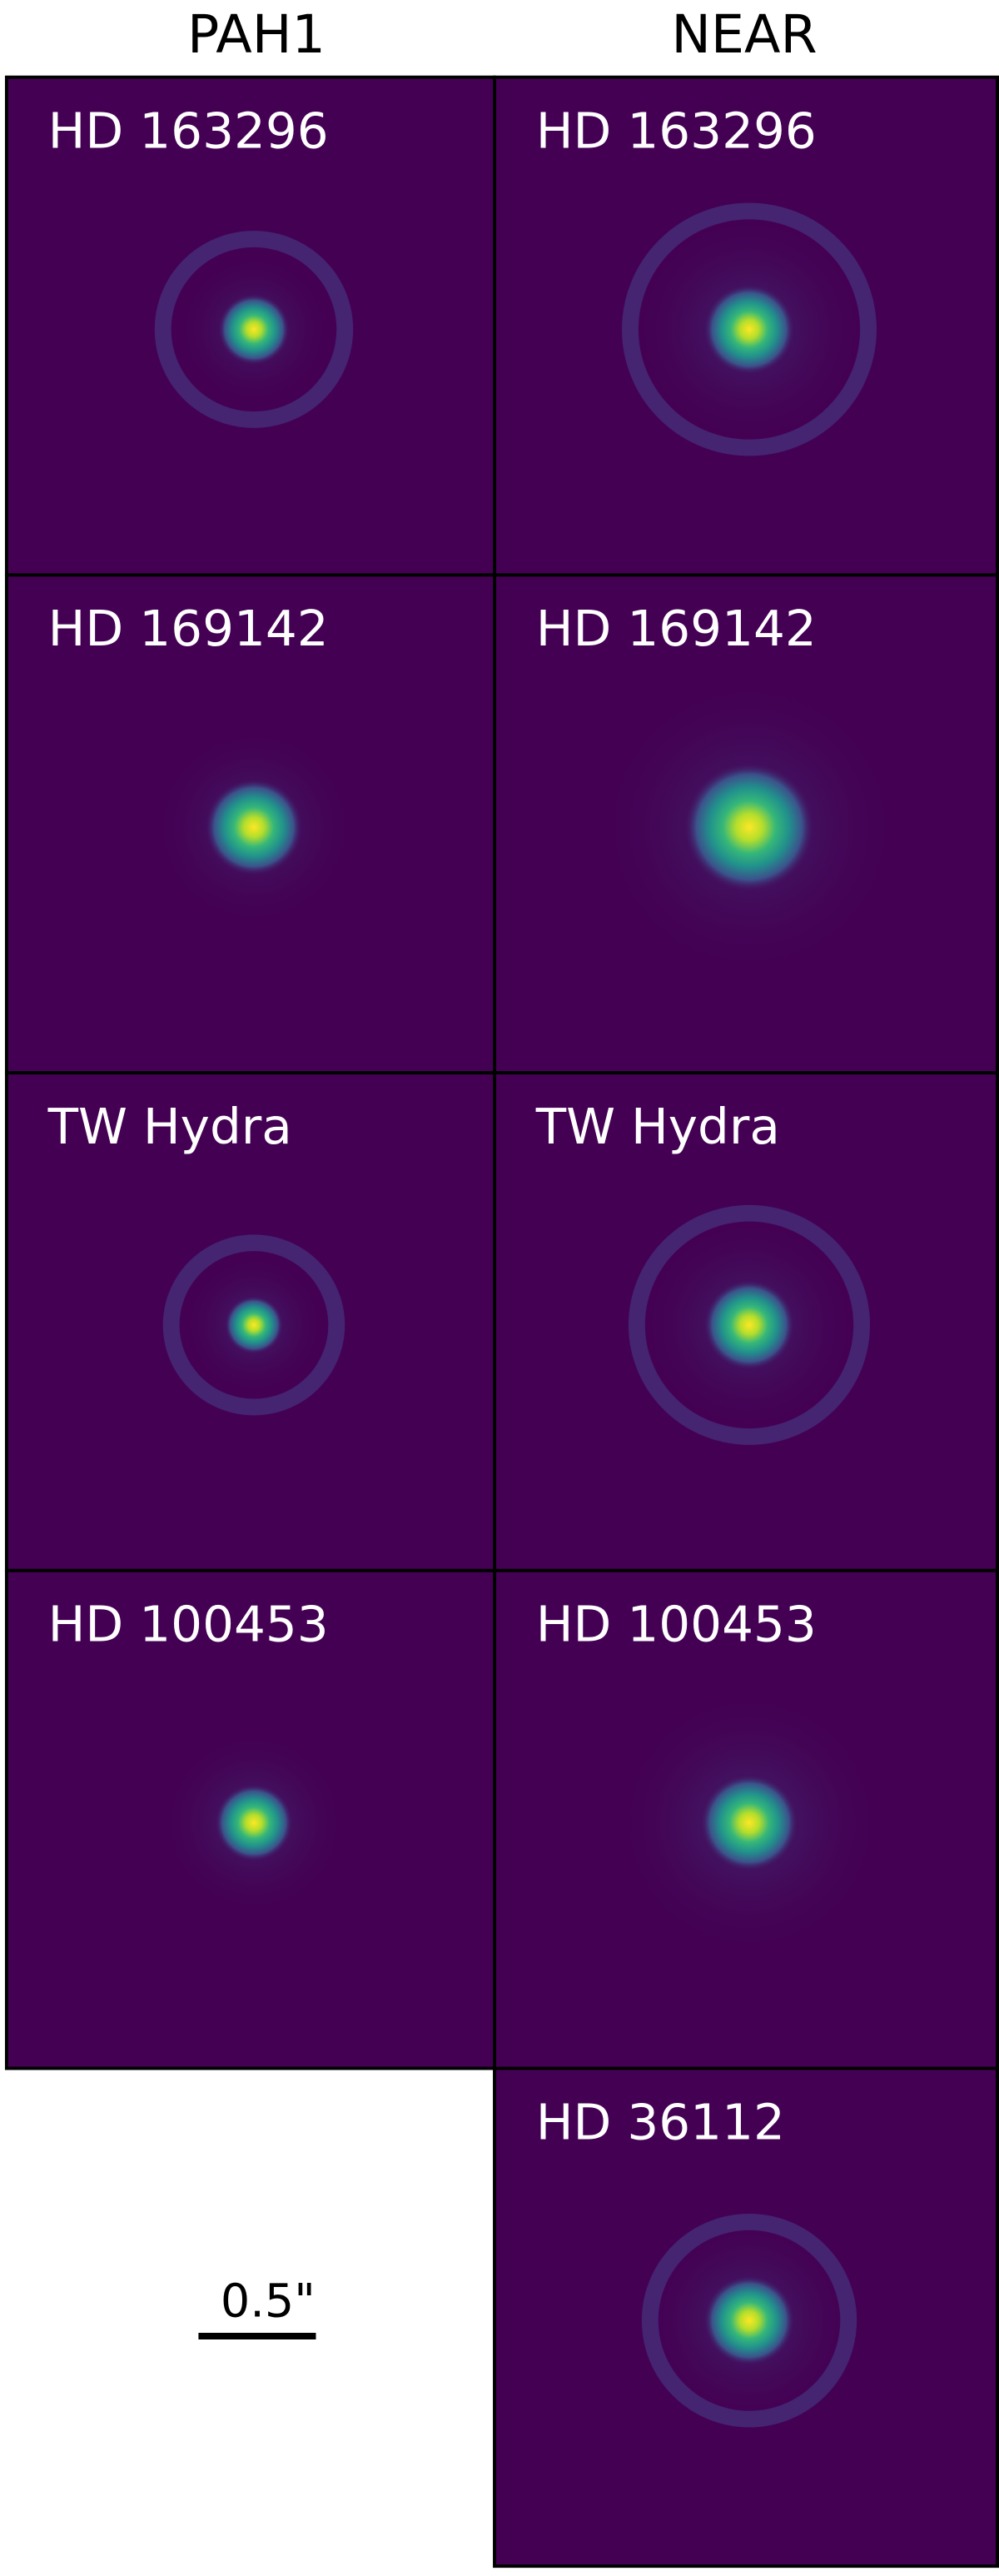 This screenshot has height=2576, width=999. Describe the element at coordinates (256, 34) in the screenshot. I see `column-title: PAH1` at that location.